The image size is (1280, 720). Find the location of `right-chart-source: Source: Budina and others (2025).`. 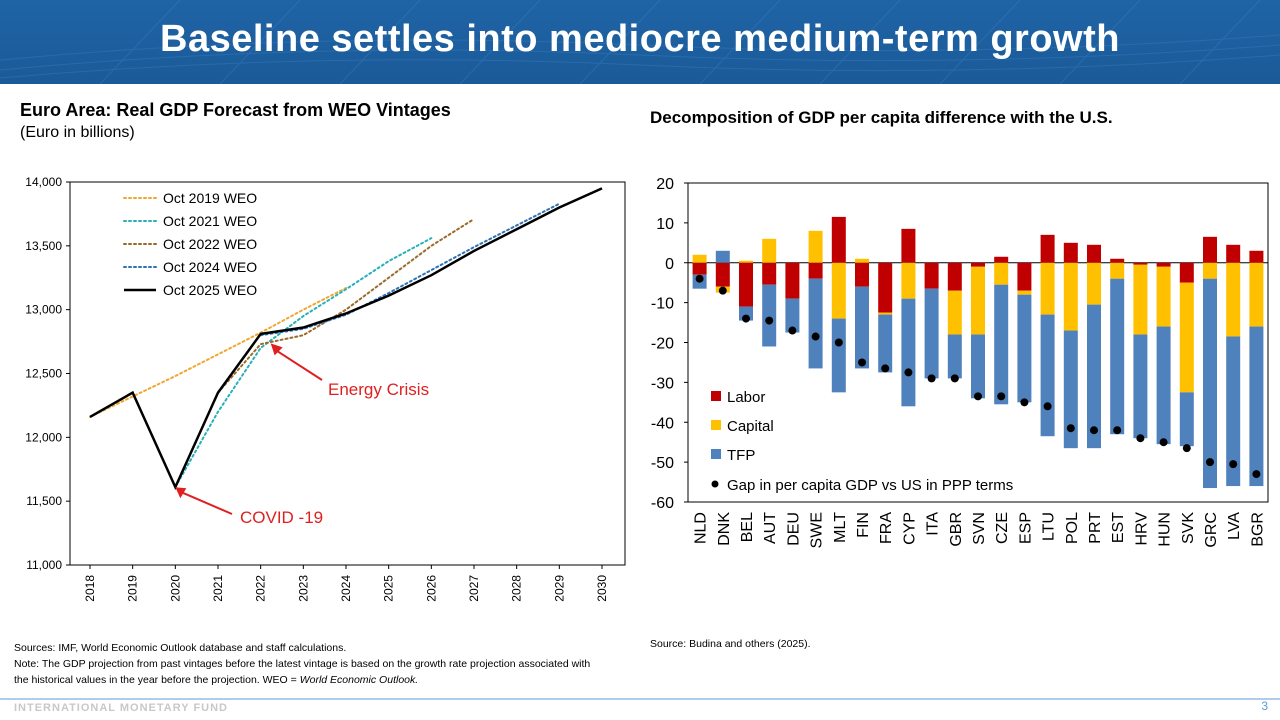

right-chart-source: Source: Budina and others (2025). is located at coordinates (730, 644).